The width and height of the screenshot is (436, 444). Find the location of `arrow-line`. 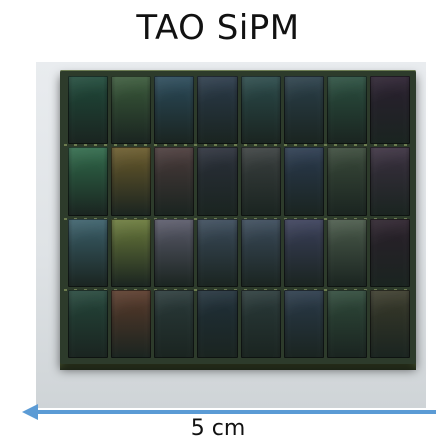

arrow-line is located at coordinates (236, 412).